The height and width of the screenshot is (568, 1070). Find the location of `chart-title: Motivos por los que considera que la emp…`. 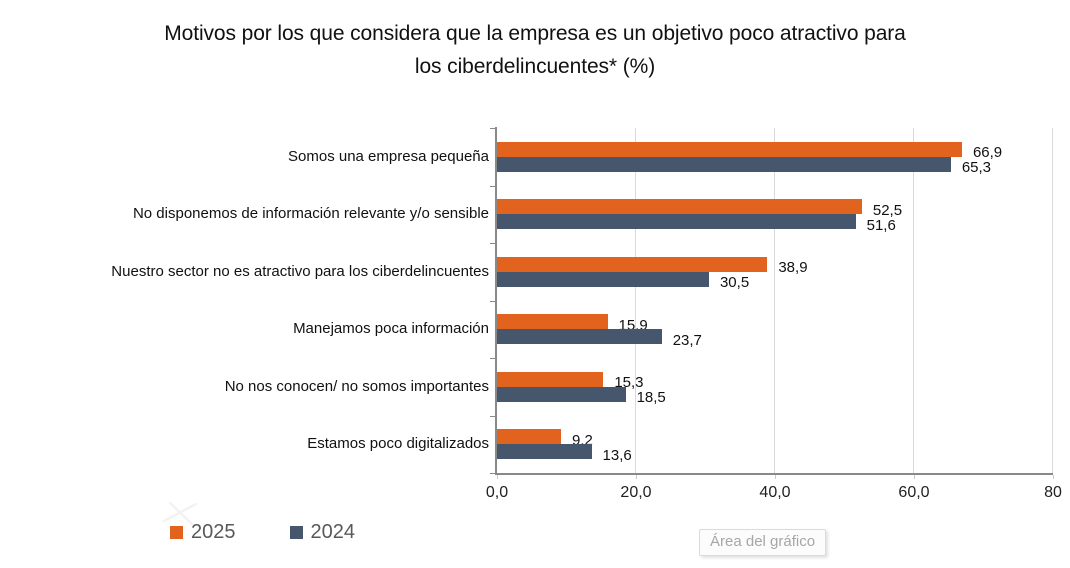

chart-title: Motivos por los que considera que la emp… is located at coordinates (535, 50).